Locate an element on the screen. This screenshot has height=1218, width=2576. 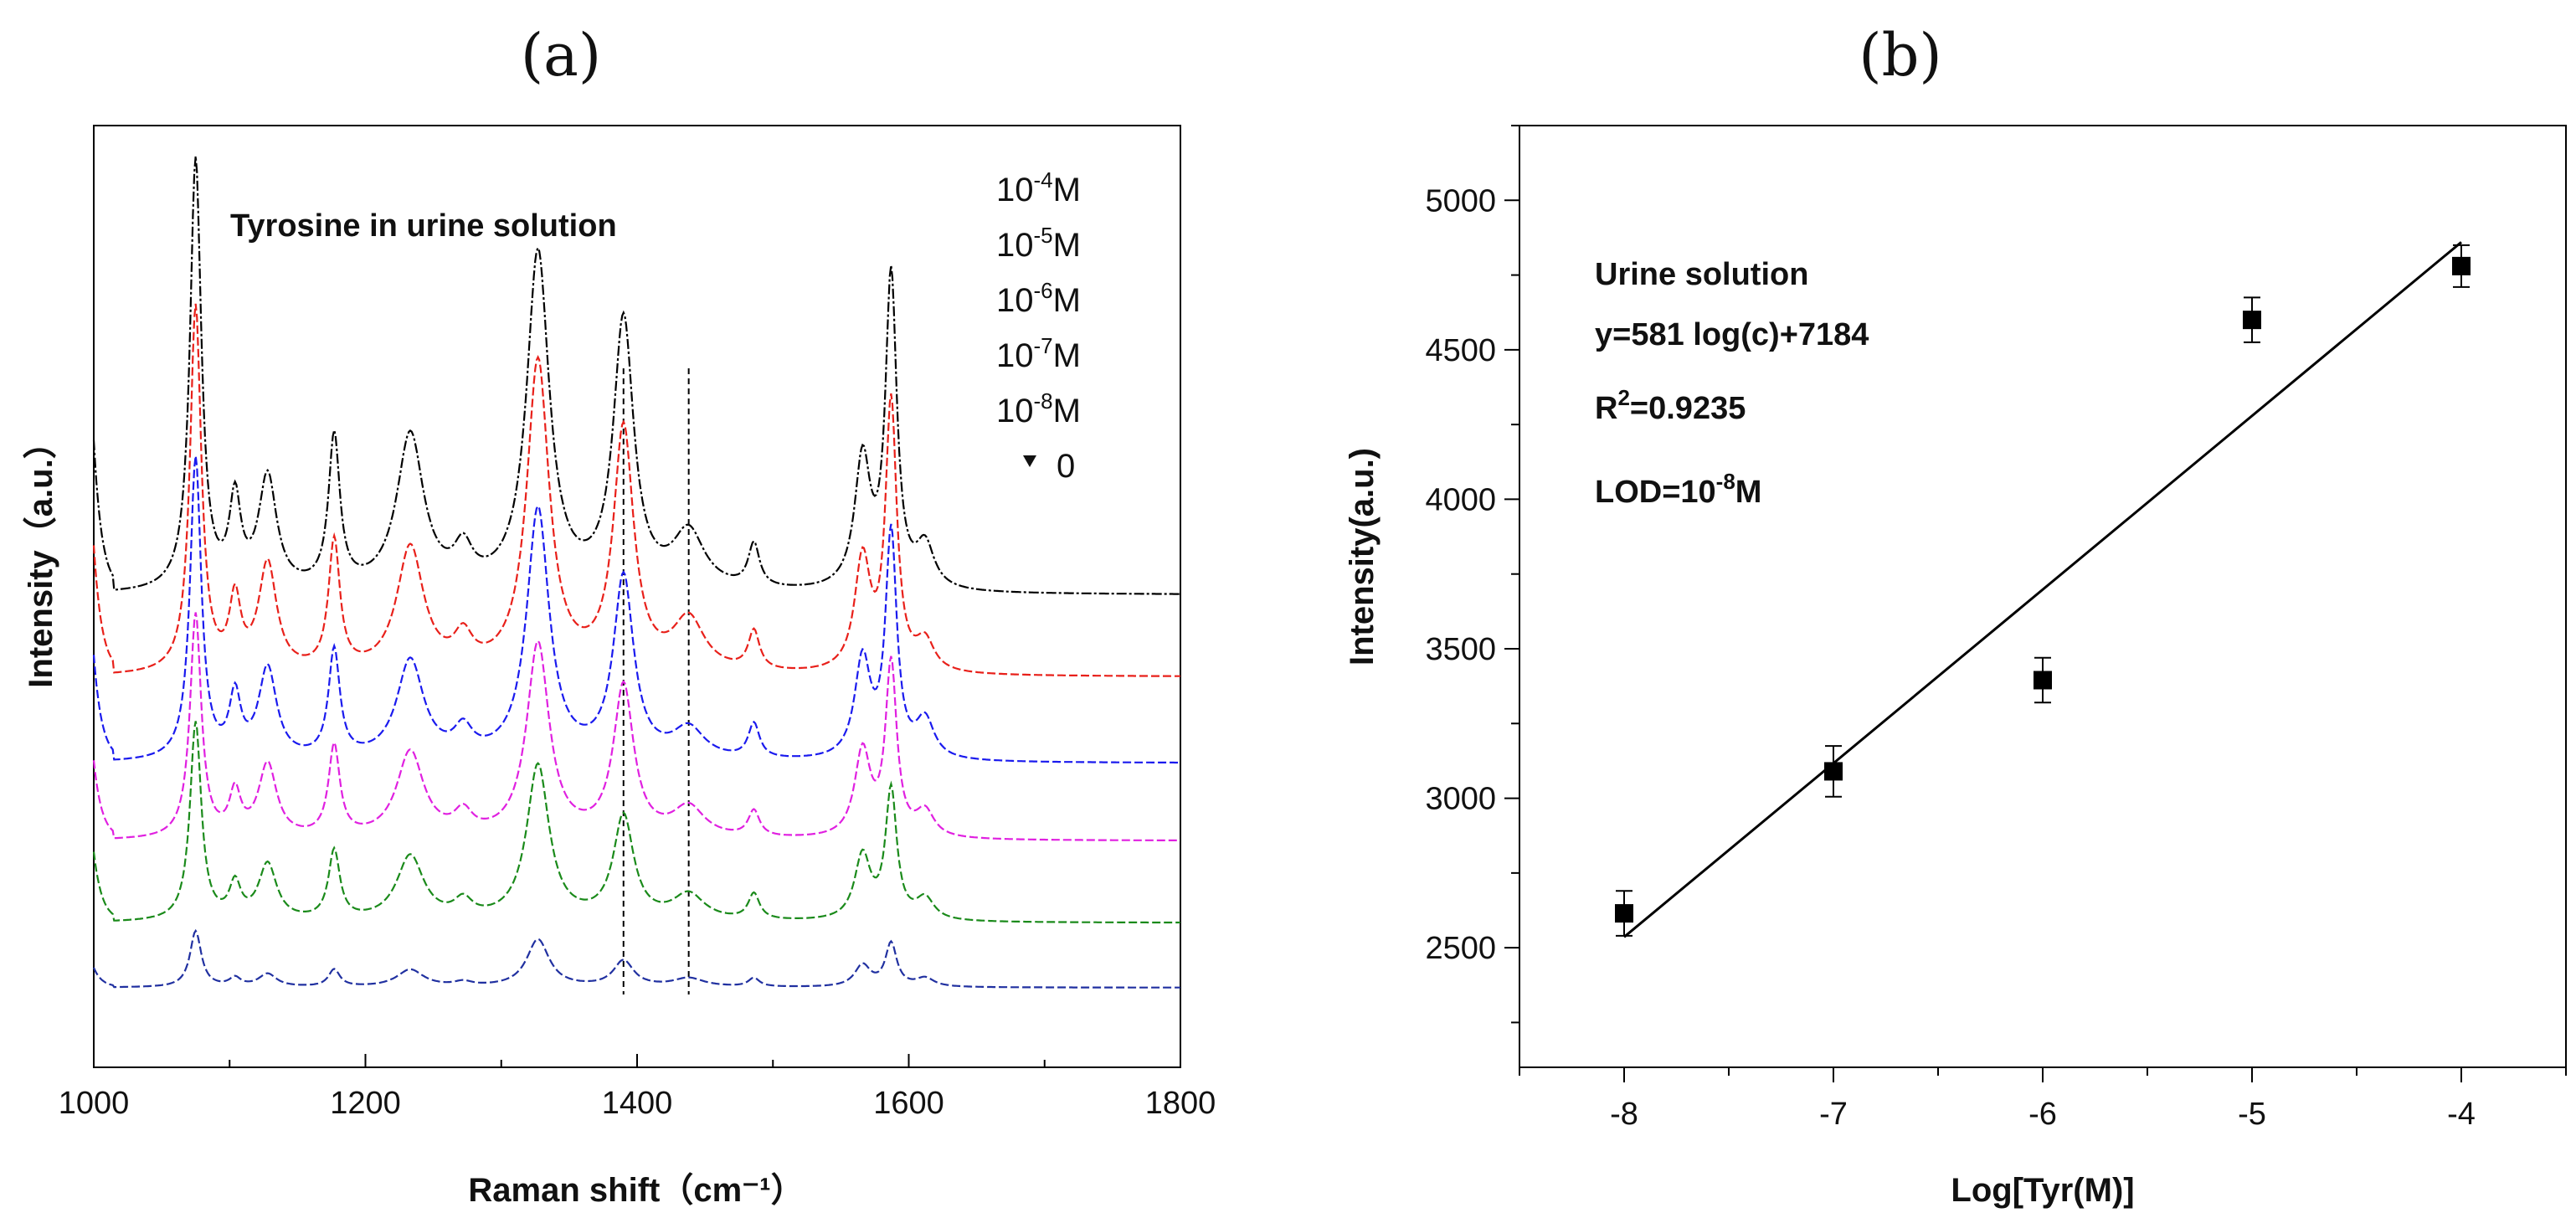
annotation-title: Urine solution is located at coordinates (1702, 274).